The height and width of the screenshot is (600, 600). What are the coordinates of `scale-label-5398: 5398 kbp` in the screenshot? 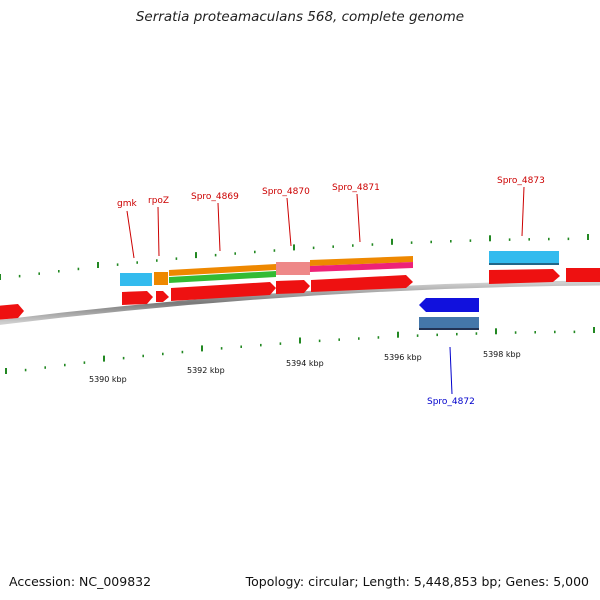 It's located at (502, 354).